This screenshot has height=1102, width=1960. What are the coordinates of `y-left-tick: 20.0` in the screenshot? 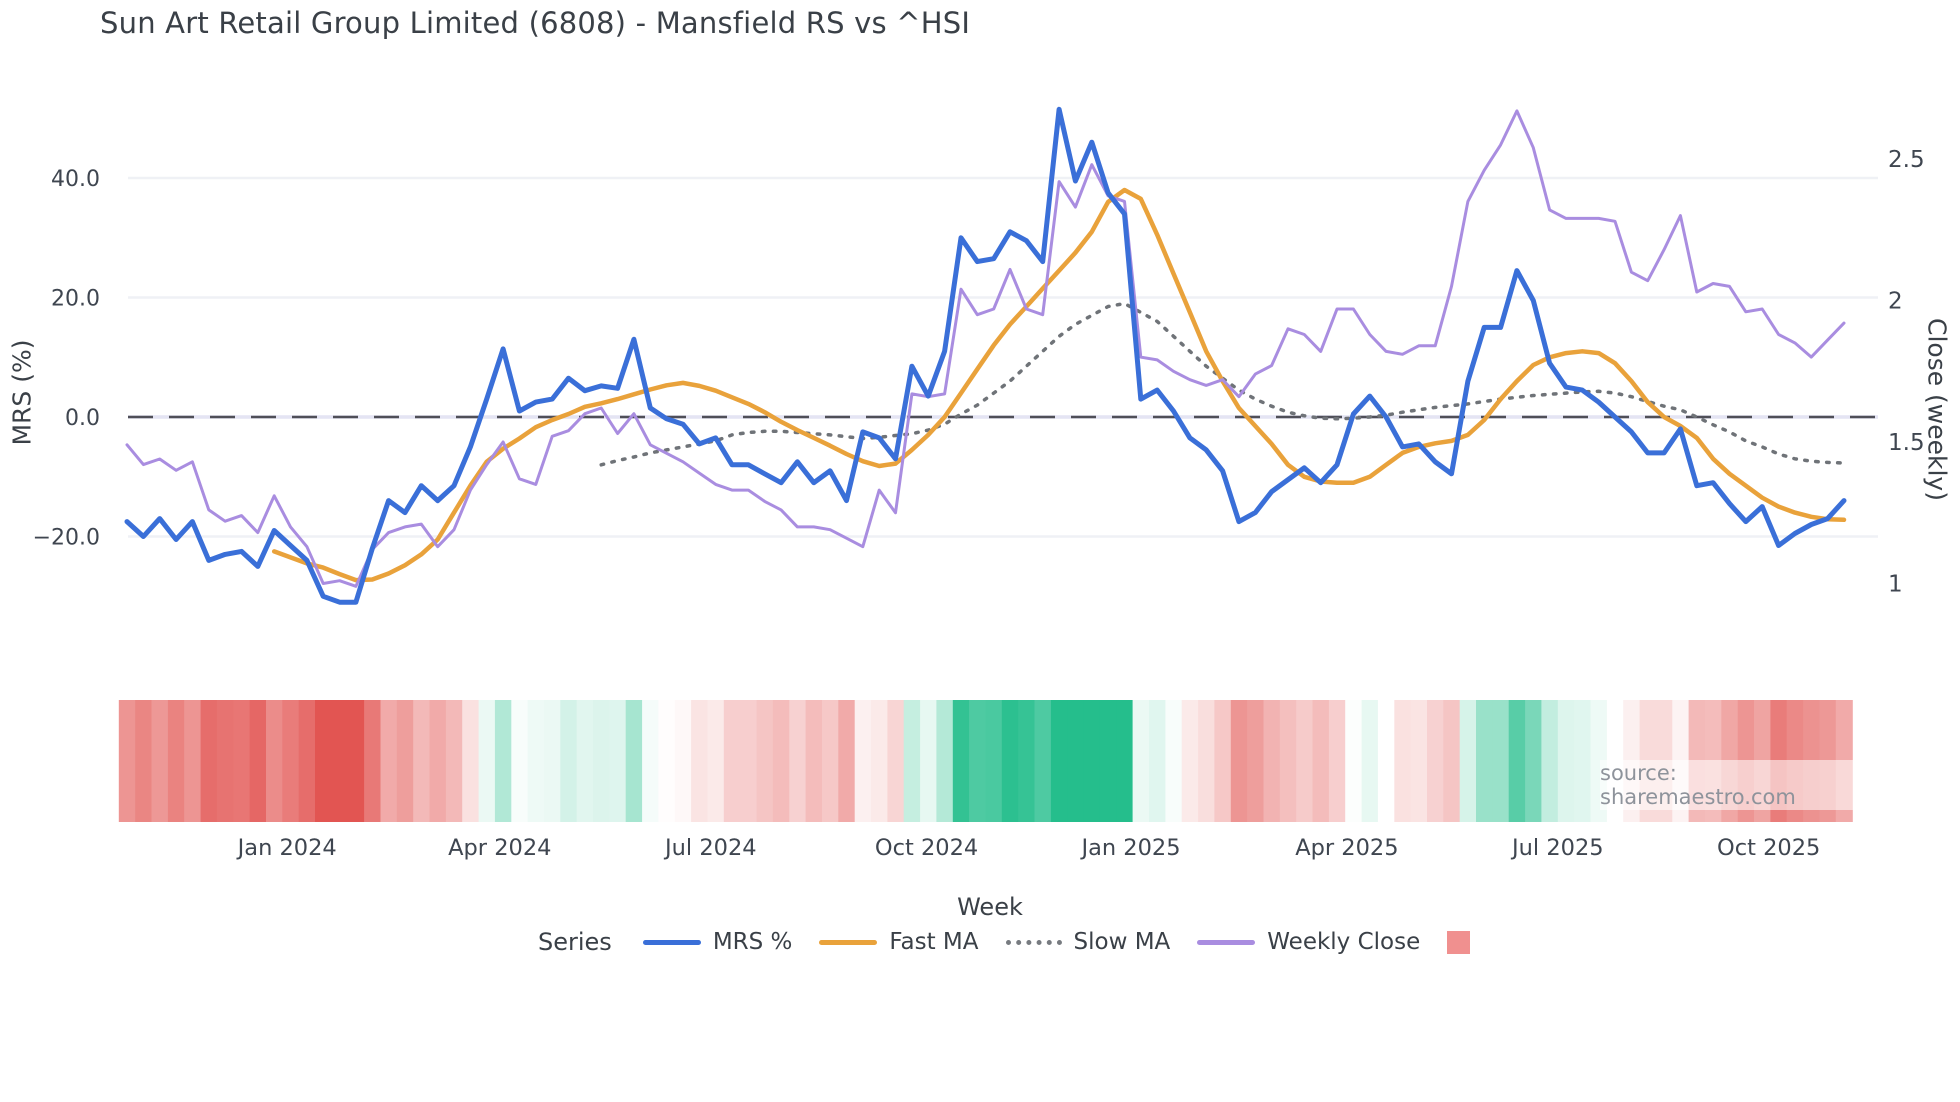 It's located at (75, 299).